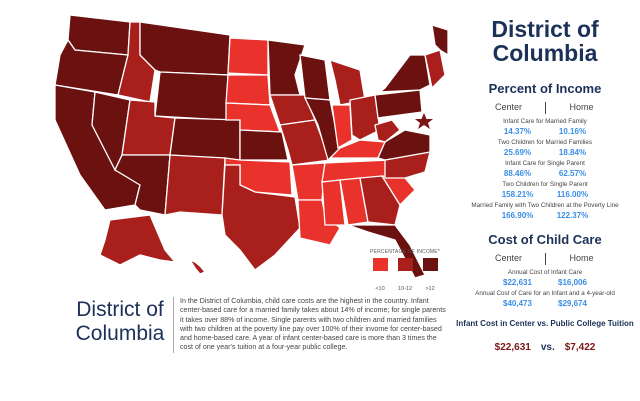 This screenshot has height=401, width=640. I want to click on state-wa, so click(99, 35).